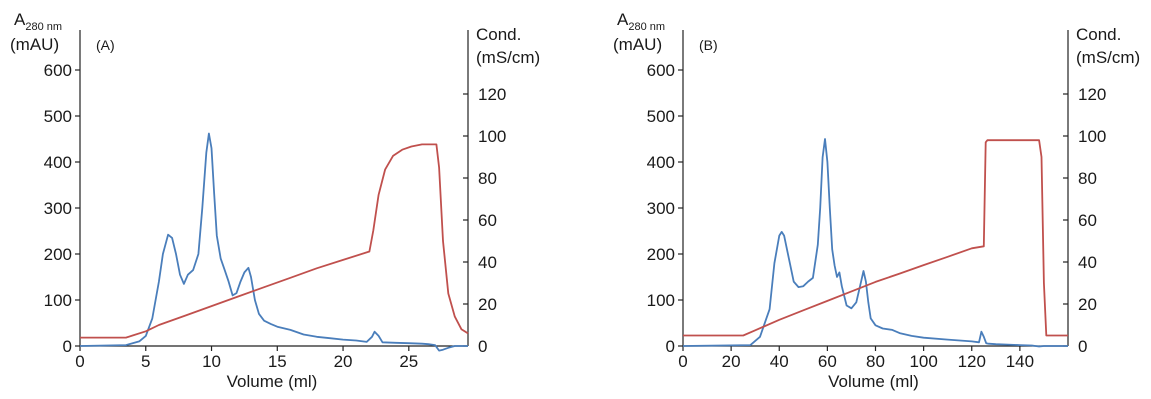 This screenshot has width=1151, height=399. Describe the element at coordinates (211, 361) in the screenshot. I see `x-tick-label: 10` at that location.